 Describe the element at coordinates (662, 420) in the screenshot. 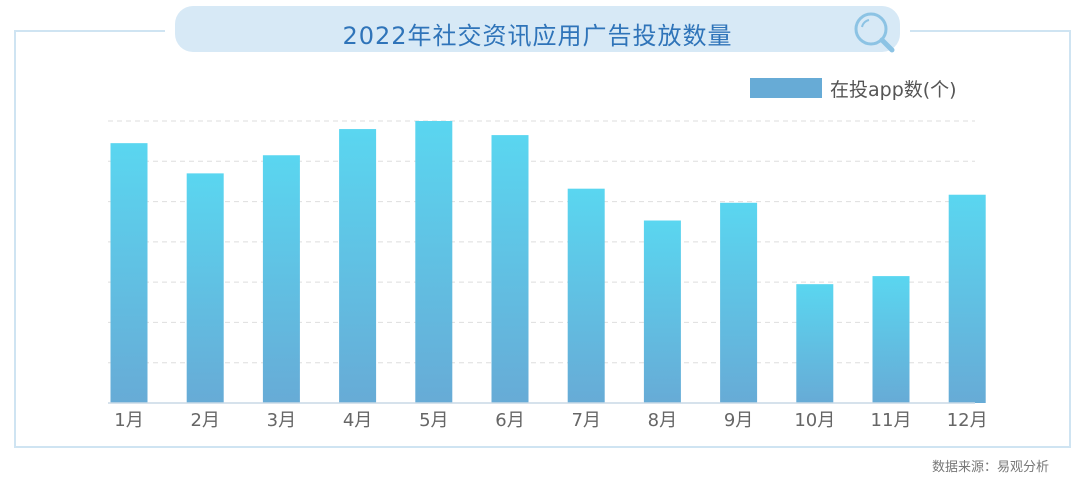

I see `x-tick-label: 8月` at that location.